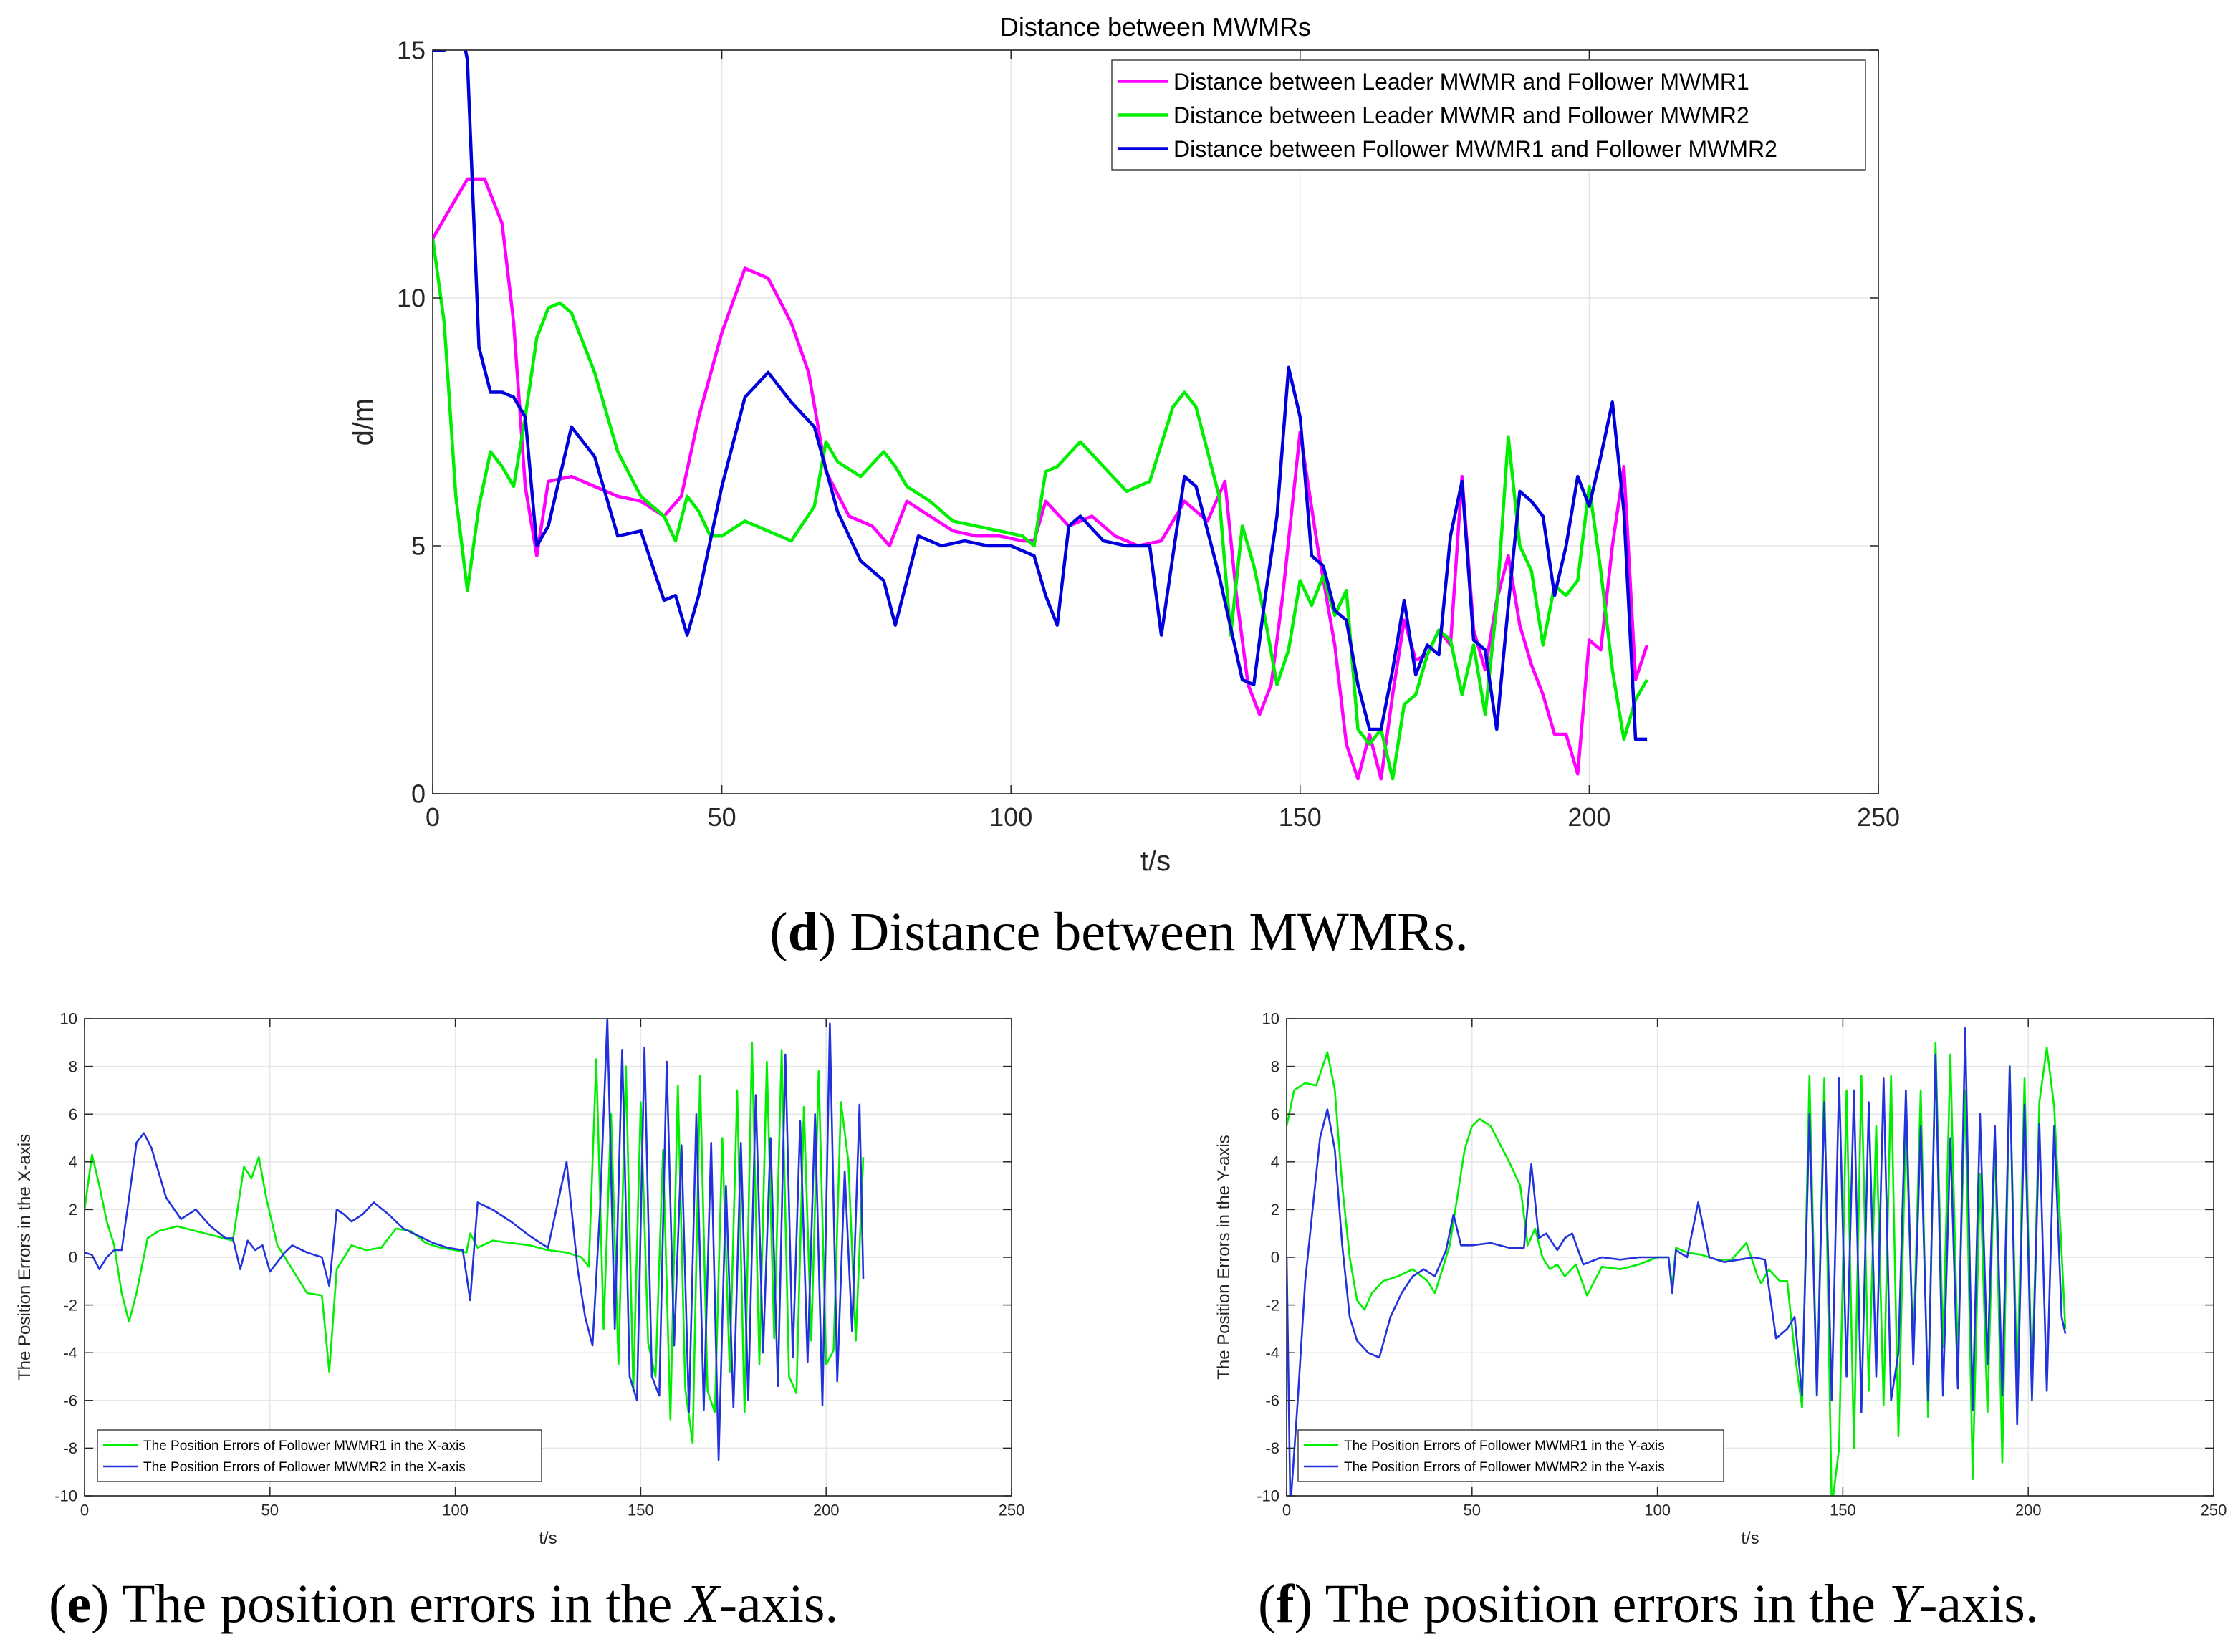 The width and height of the screenshot is (2238, 1652). I want to click on caption-d: (d) Distance between MWMRs., so click(1119, 932).